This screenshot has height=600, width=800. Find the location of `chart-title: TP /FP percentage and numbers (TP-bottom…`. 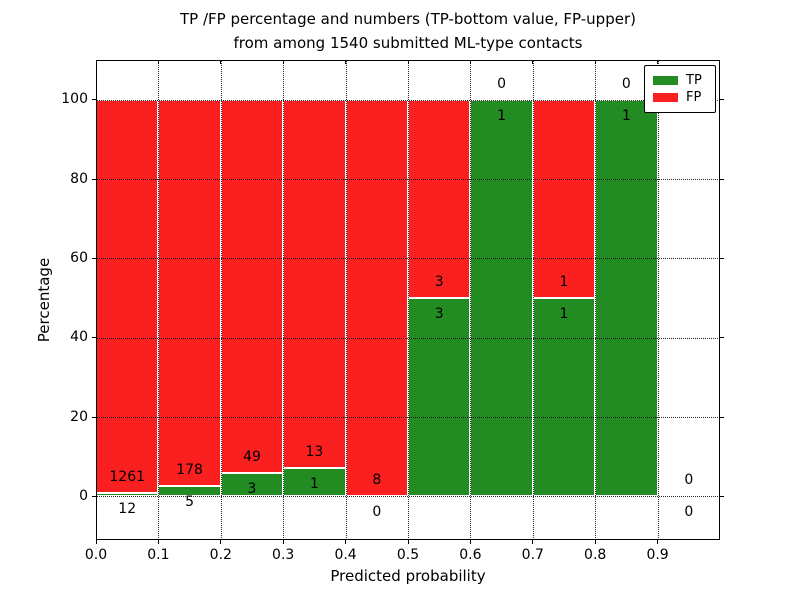

chart-title: TP /FP percentage and numbers (TP-bottom… is located at coordinates (408, 31).